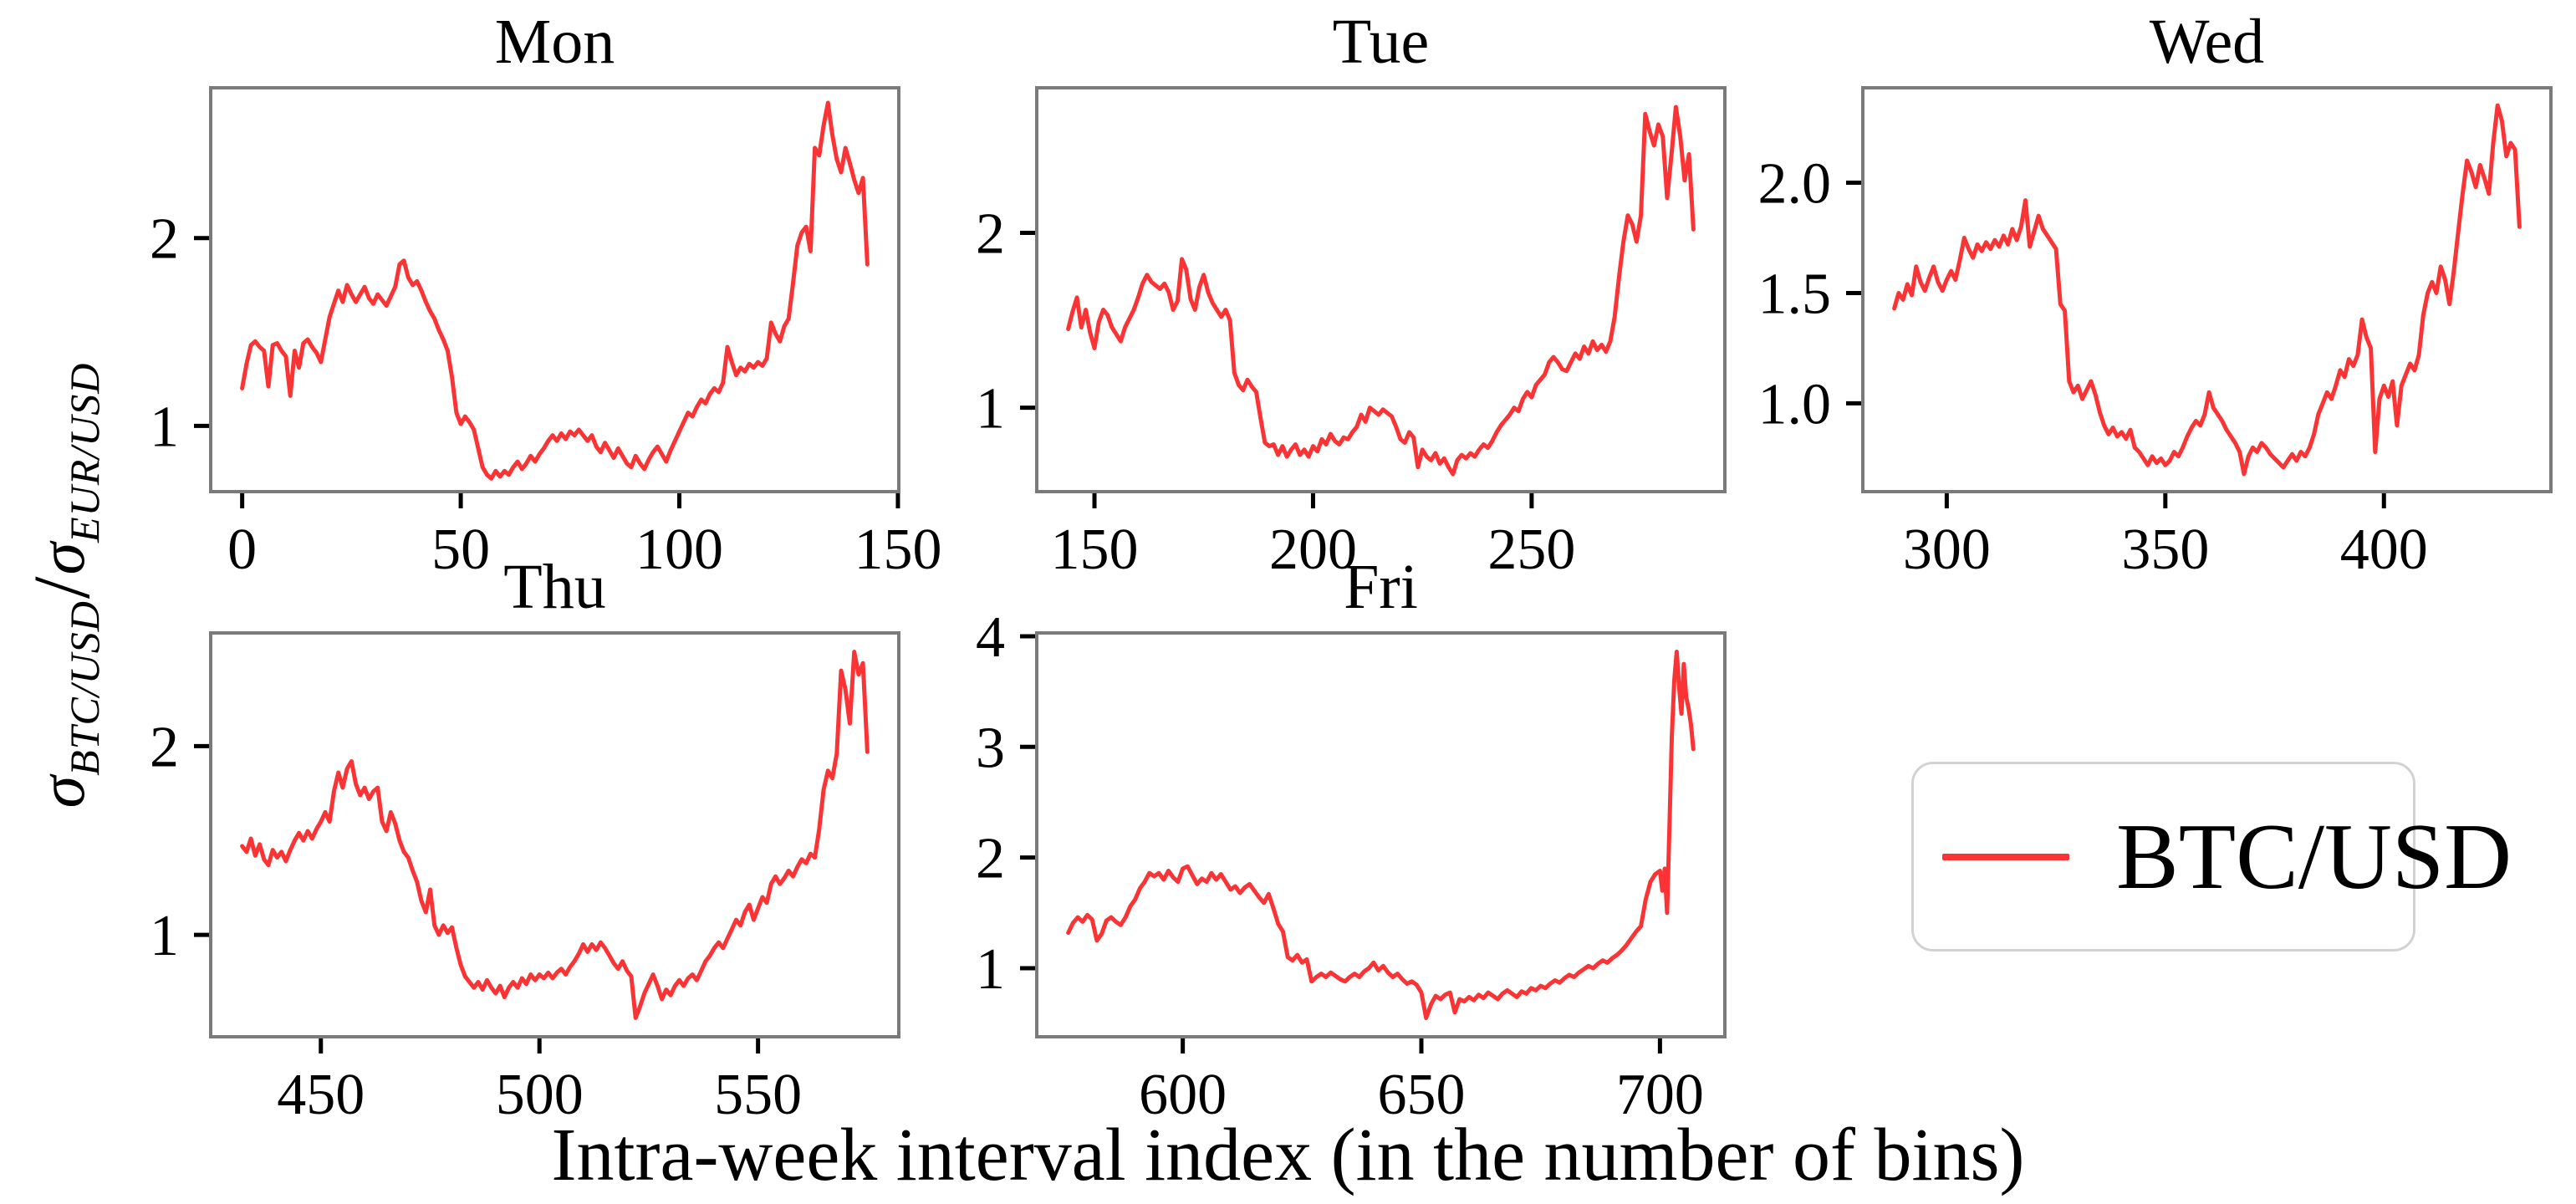  What do you see at coordinates (1795, 183) in the screenshot?
I see `y-tick-label: 2.0` at bounding box center [1795, 183].